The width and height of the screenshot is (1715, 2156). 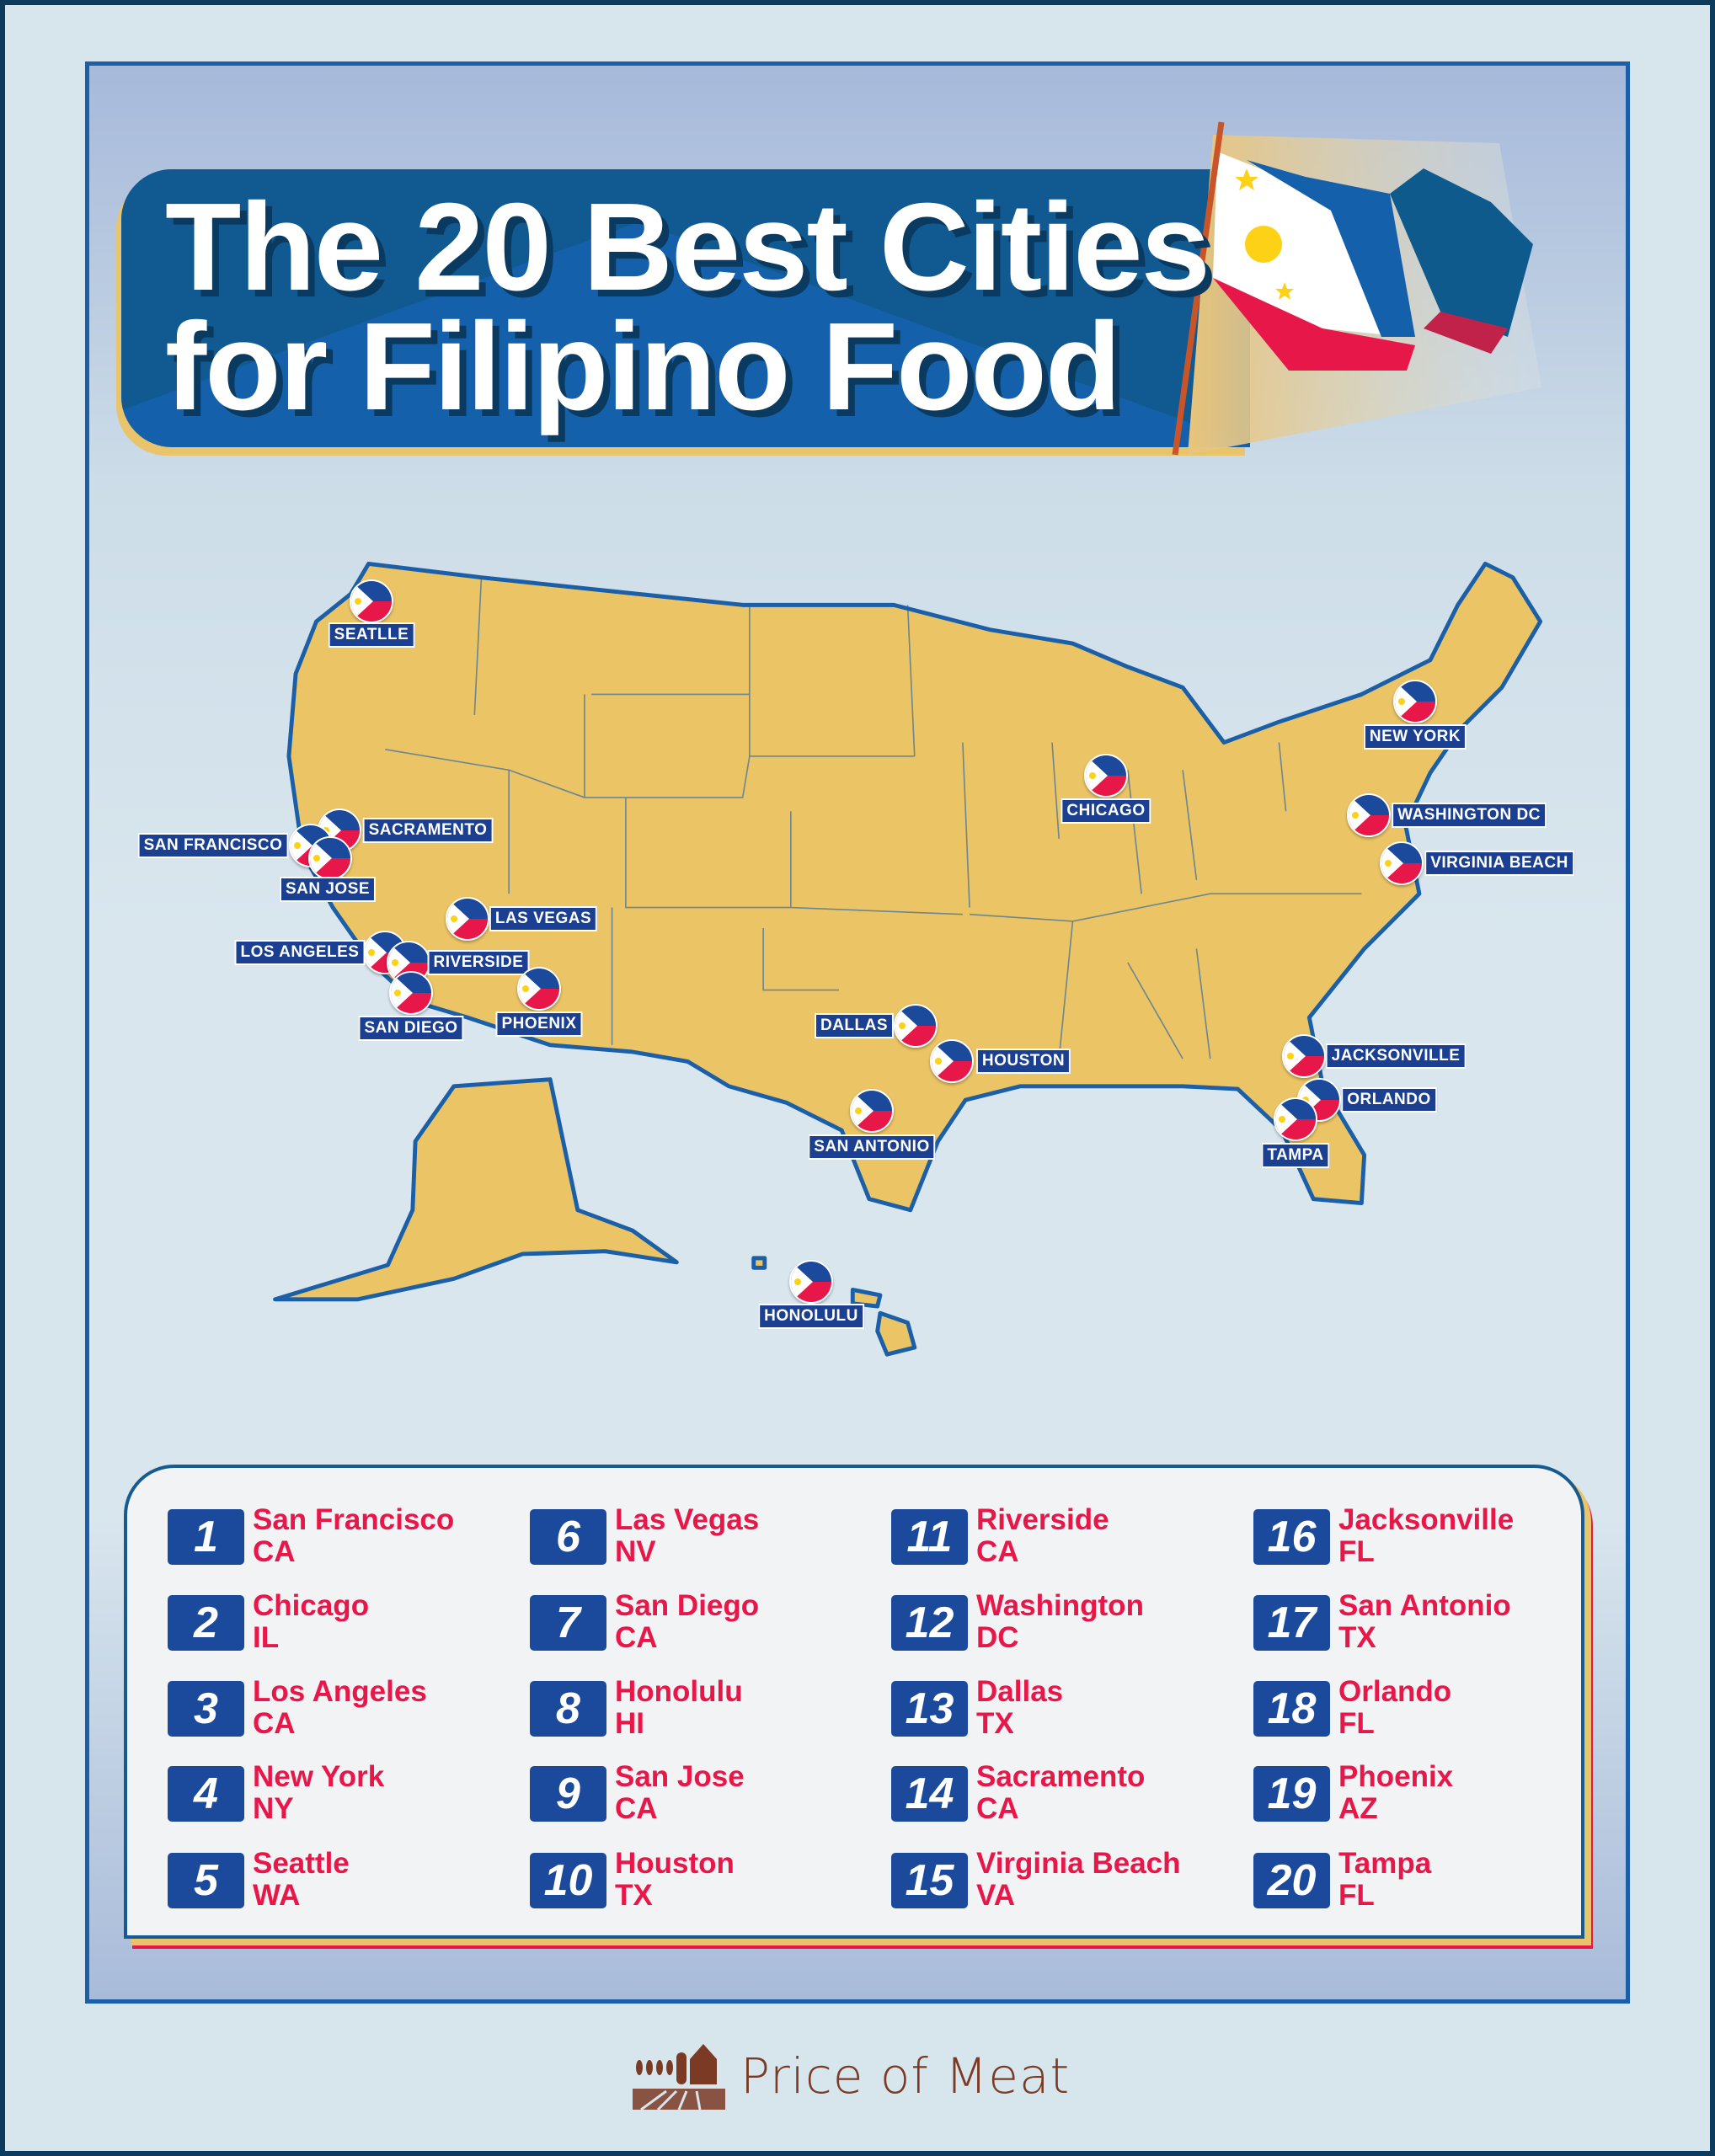 I want to click on rank-badge: 17, so click(x=1291, y=1623).